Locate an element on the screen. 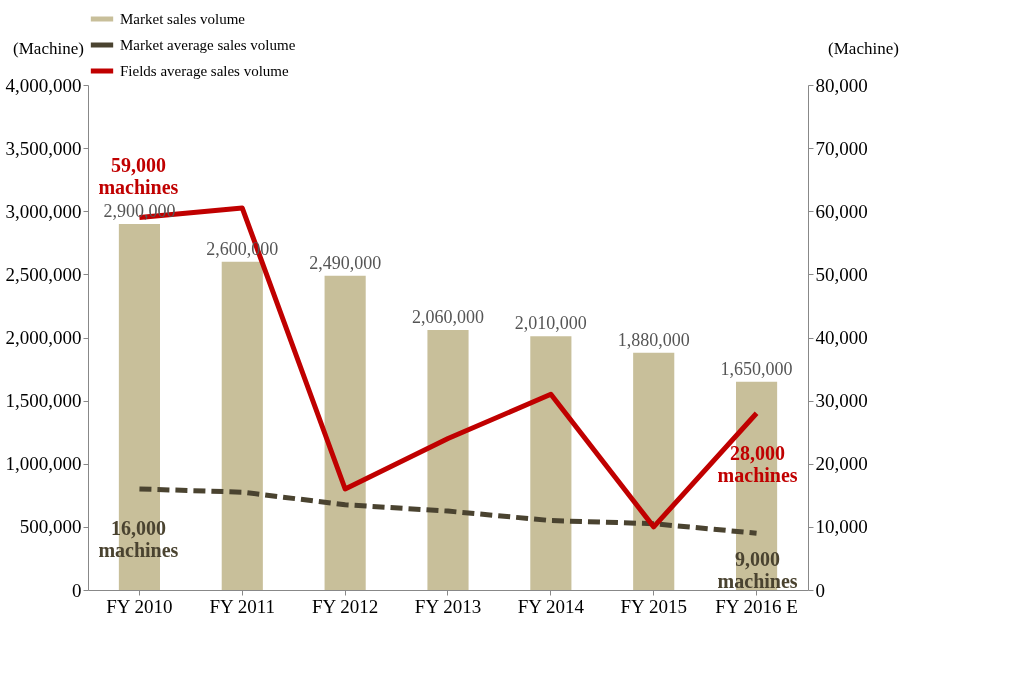 The image size is (1010, 697). x-tick-label: FY 2013 is located at coordinates (448, 606).